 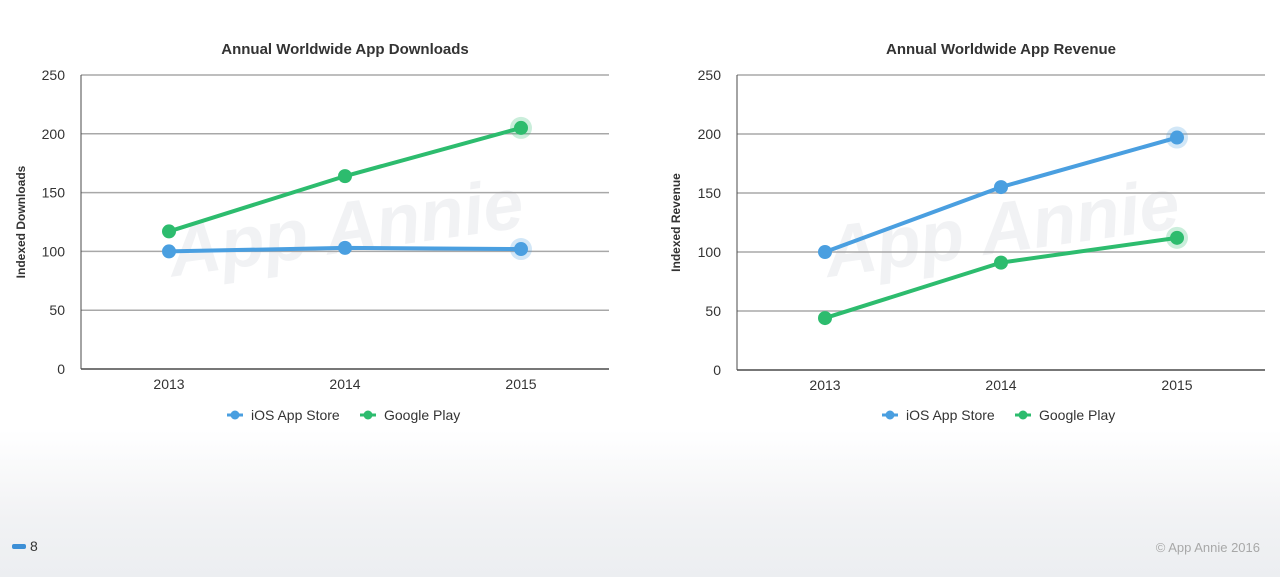 I want to click on revenue-title: Annual Worldwide App Revenue, so click(x=1001, y=49).